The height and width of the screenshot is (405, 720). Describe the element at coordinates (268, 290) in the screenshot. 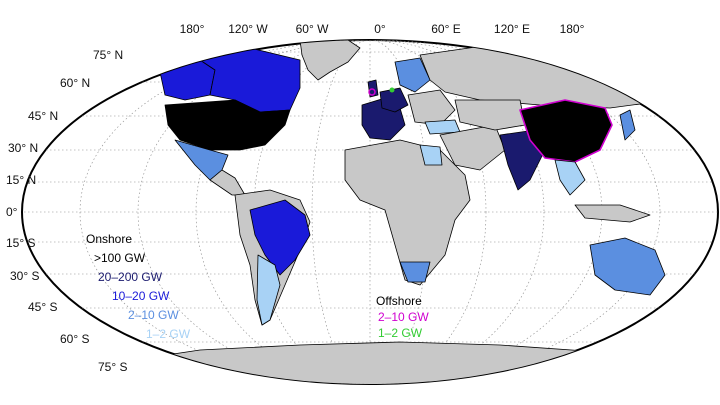

I see `land-argentina` at that location.